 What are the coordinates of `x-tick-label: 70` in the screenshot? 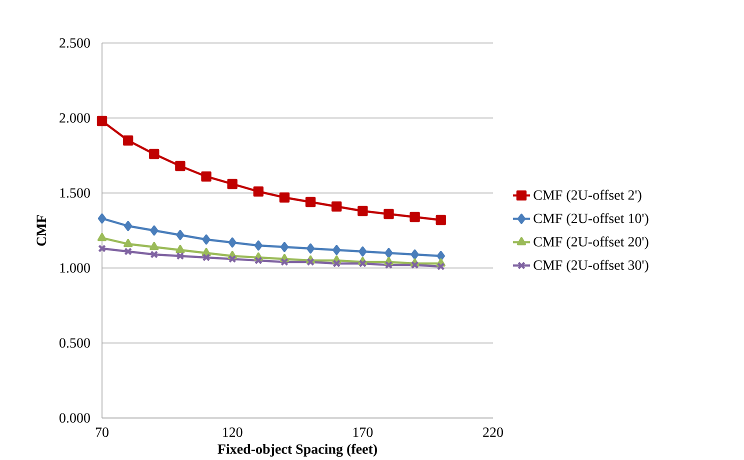 It's located at (102, 432).